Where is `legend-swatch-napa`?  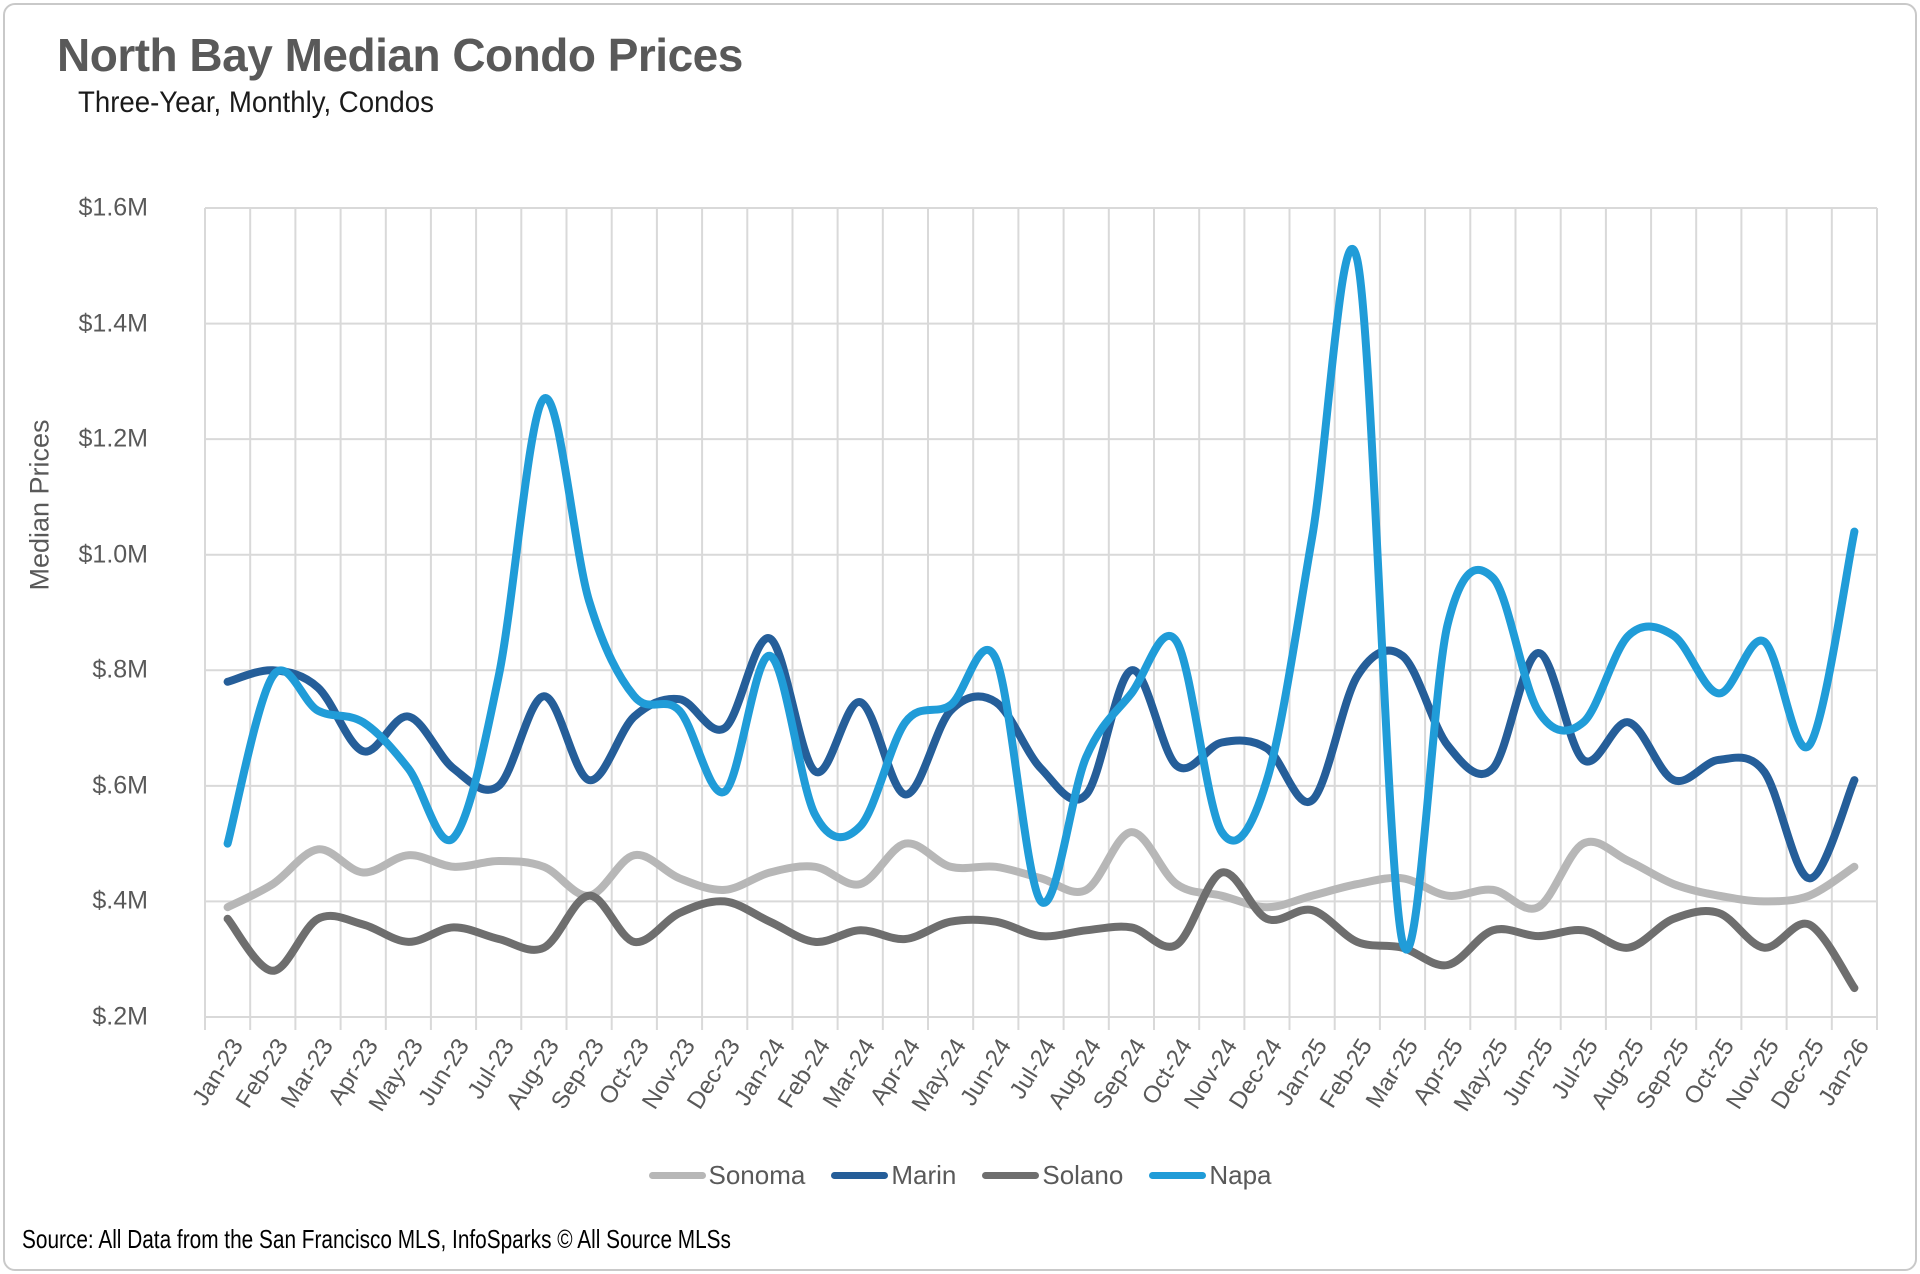 legend-swatch-napa is located at coordinates (1178, 1175).